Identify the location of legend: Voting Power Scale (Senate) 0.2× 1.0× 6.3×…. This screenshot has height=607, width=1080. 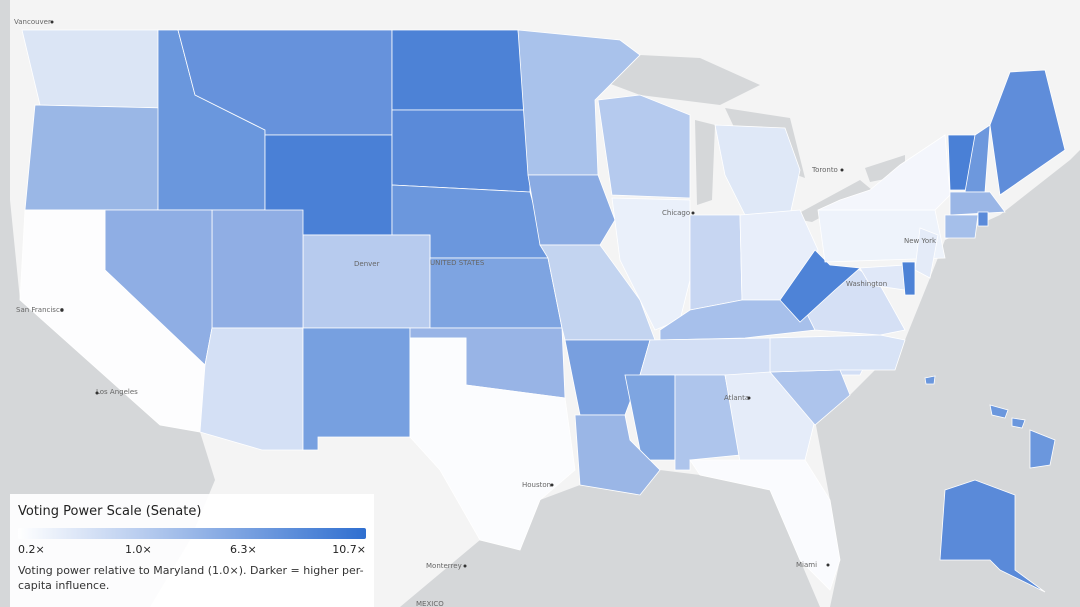
(192, 550).